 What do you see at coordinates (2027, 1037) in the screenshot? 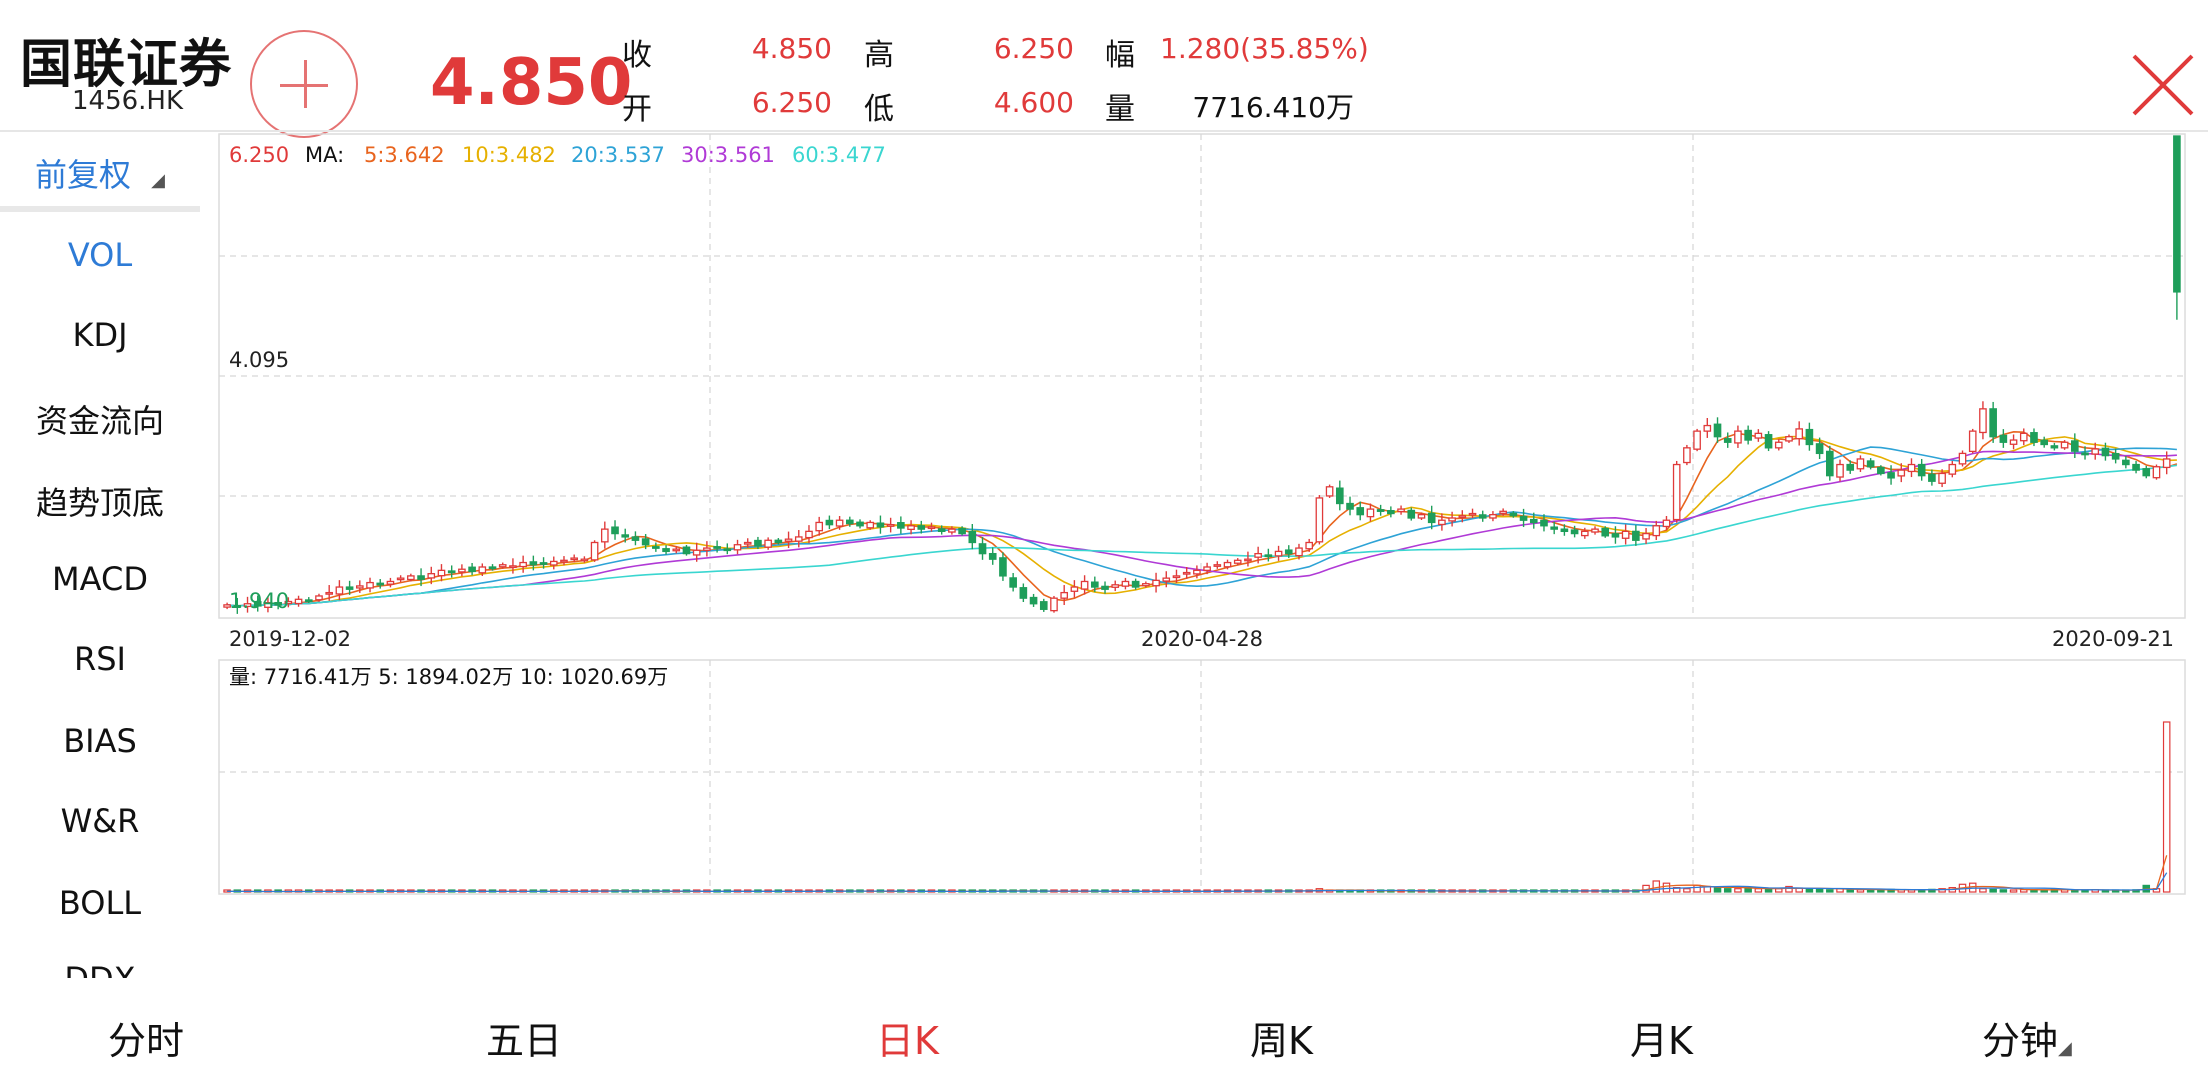
I see `tab-minute: 分钟◢` at bounding box center [2027, 1037].